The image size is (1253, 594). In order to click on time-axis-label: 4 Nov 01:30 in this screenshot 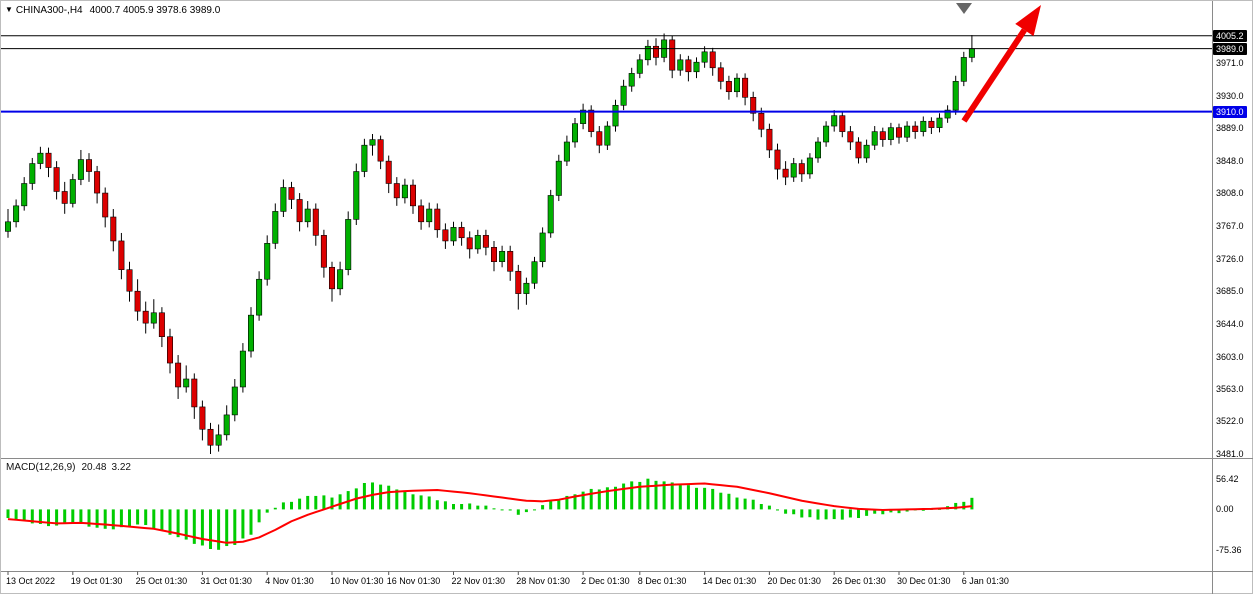, I will do `click(289, 581)`.